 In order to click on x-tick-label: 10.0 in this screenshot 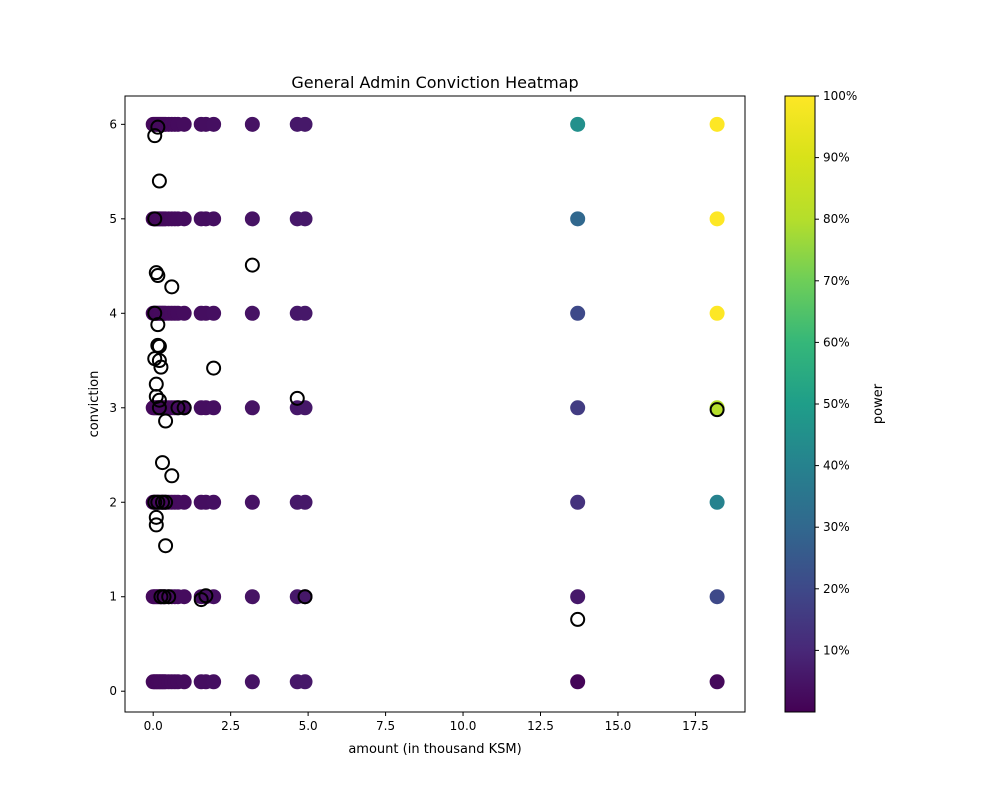, I will do `click(463, 726)`.